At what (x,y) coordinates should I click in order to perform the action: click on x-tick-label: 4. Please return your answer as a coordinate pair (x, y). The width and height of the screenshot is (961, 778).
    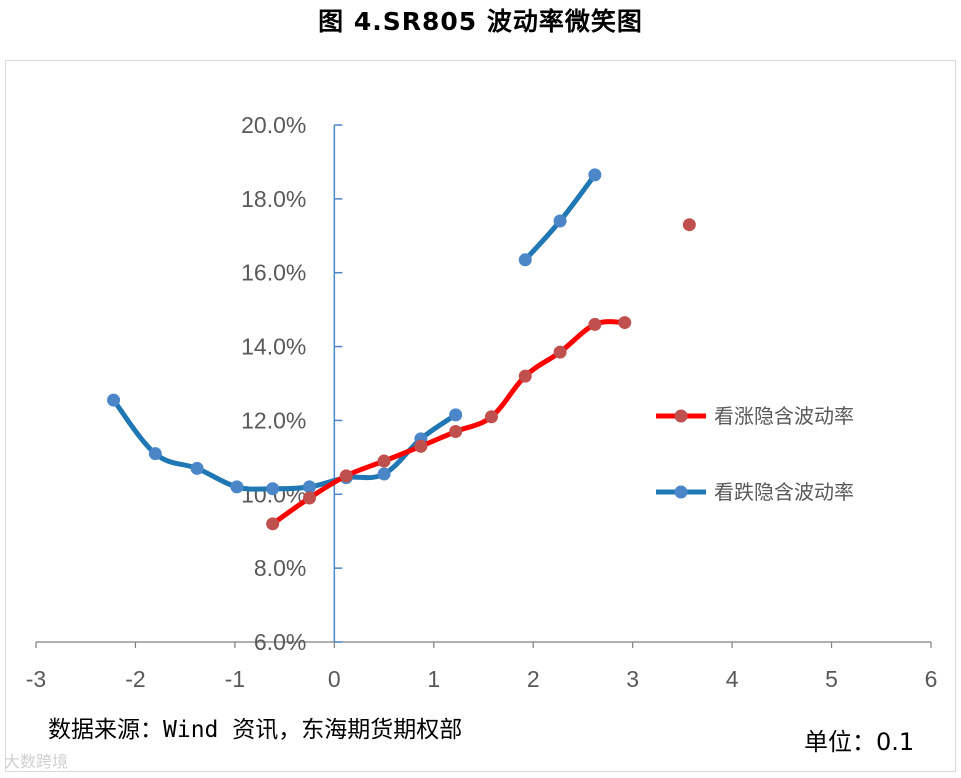
    Looking at the image, I should click on (732, 679).